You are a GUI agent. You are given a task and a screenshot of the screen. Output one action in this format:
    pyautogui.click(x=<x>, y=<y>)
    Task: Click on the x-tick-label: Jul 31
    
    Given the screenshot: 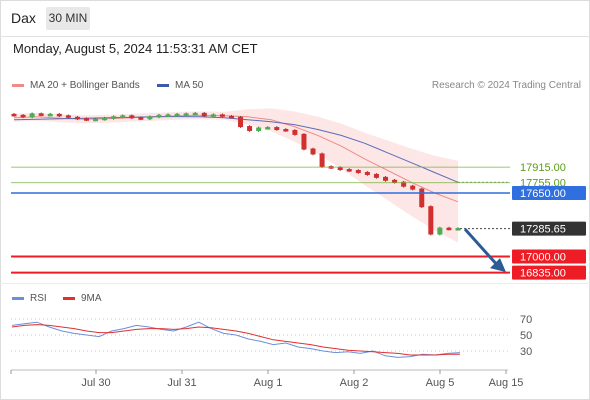 What is the action you would take?
    pyautogui.click(x=181, y=383)
    